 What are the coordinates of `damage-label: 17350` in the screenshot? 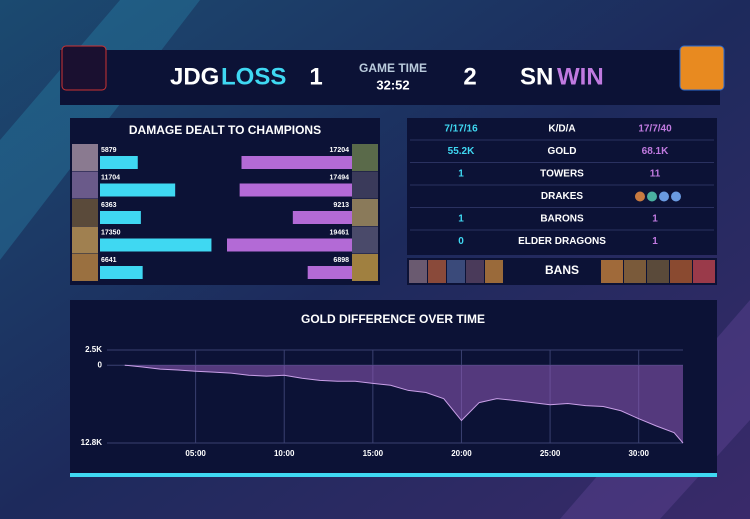 It's located at (111, 232).